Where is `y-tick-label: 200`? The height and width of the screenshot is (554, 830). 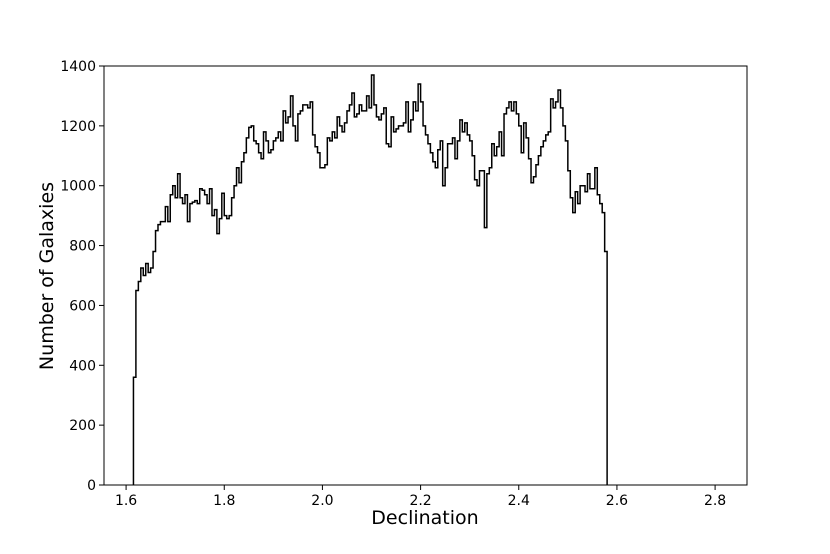 y-tick-label: 200 is located at coordinates (82, 426).